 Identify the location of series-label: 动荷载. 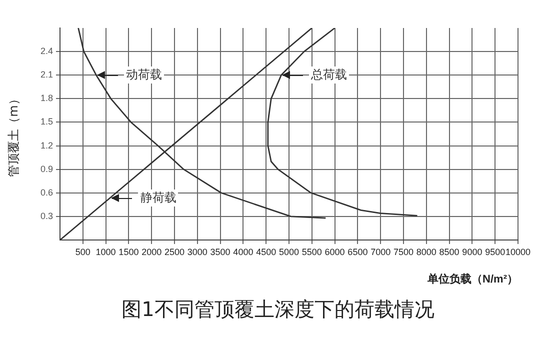
(144, 75).